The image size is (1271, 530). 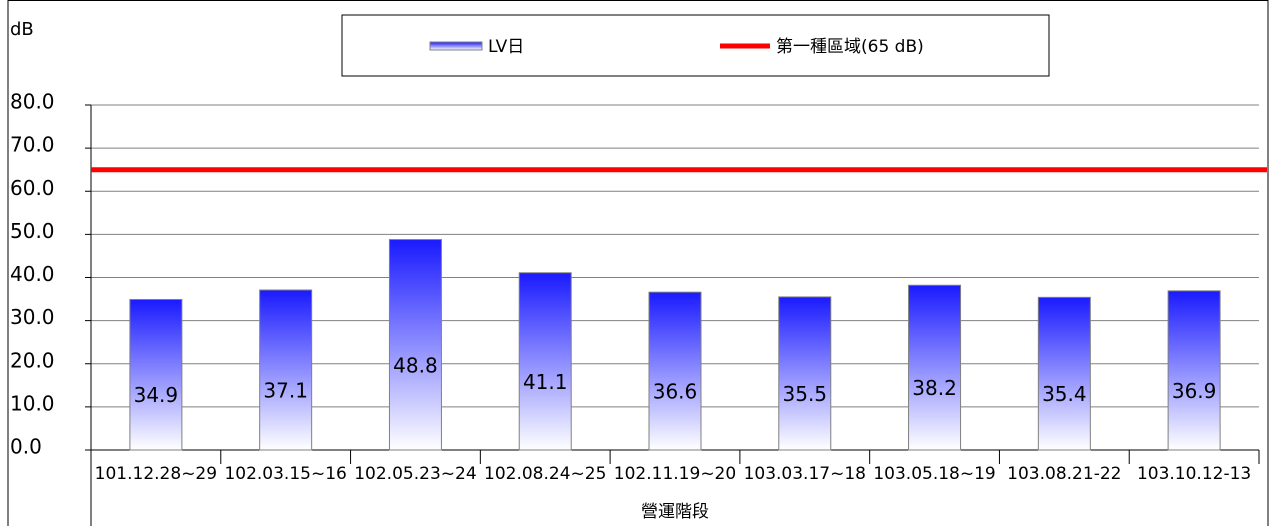 I want to click on y-tick-label: 70.0, so click(x=32, y=145).